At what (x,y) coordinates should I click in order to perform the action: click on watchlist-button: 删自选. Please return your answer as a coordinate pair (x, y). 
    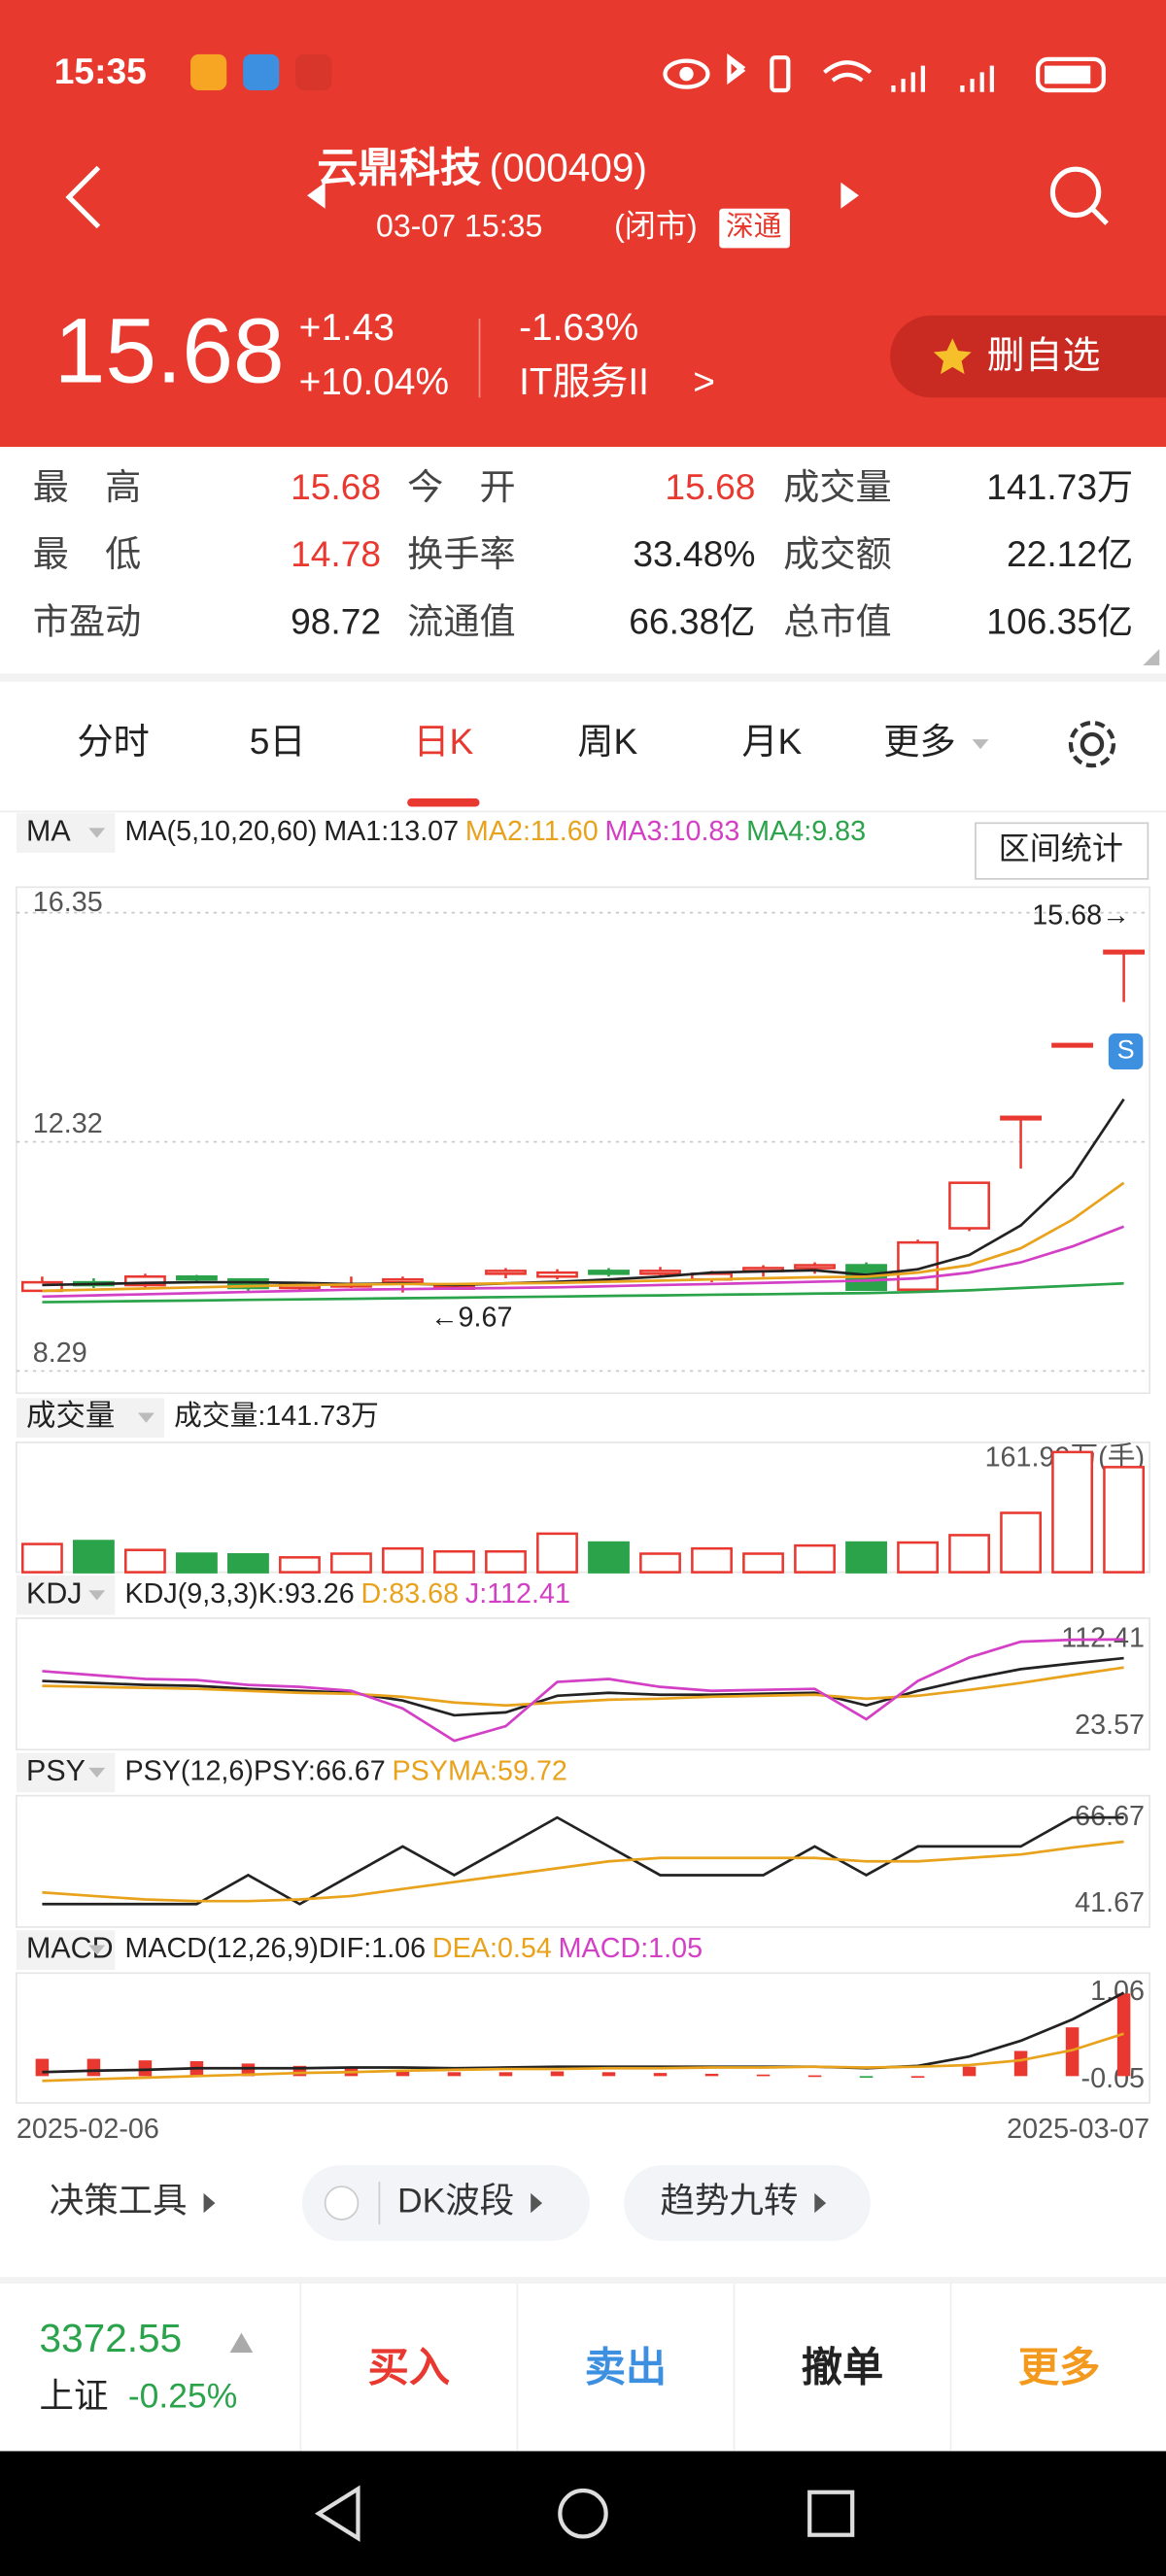
    Looking at the image, I should click on (1044, 356).